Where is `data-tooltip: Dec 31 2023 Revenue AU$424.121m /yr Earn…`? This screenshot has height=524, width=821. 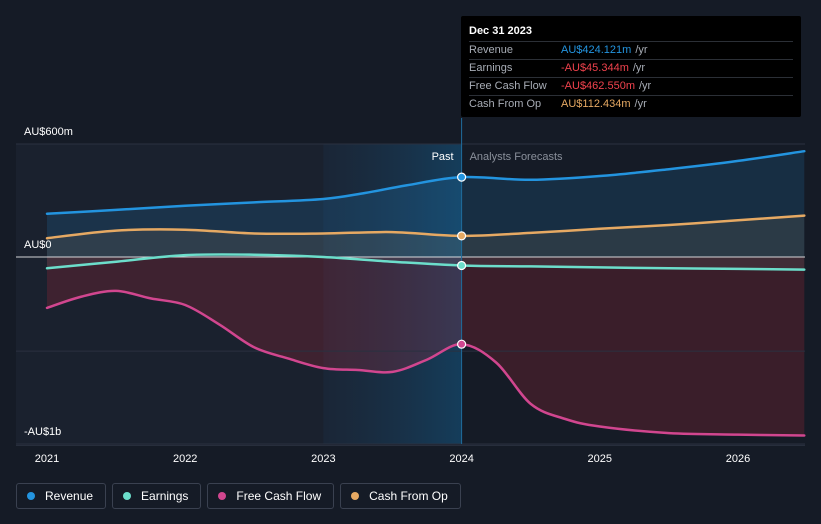
data-tooltip: Dec 31 2023 Revenue AU$424.121m /yr Earn… is located at coordinates (631, 66).